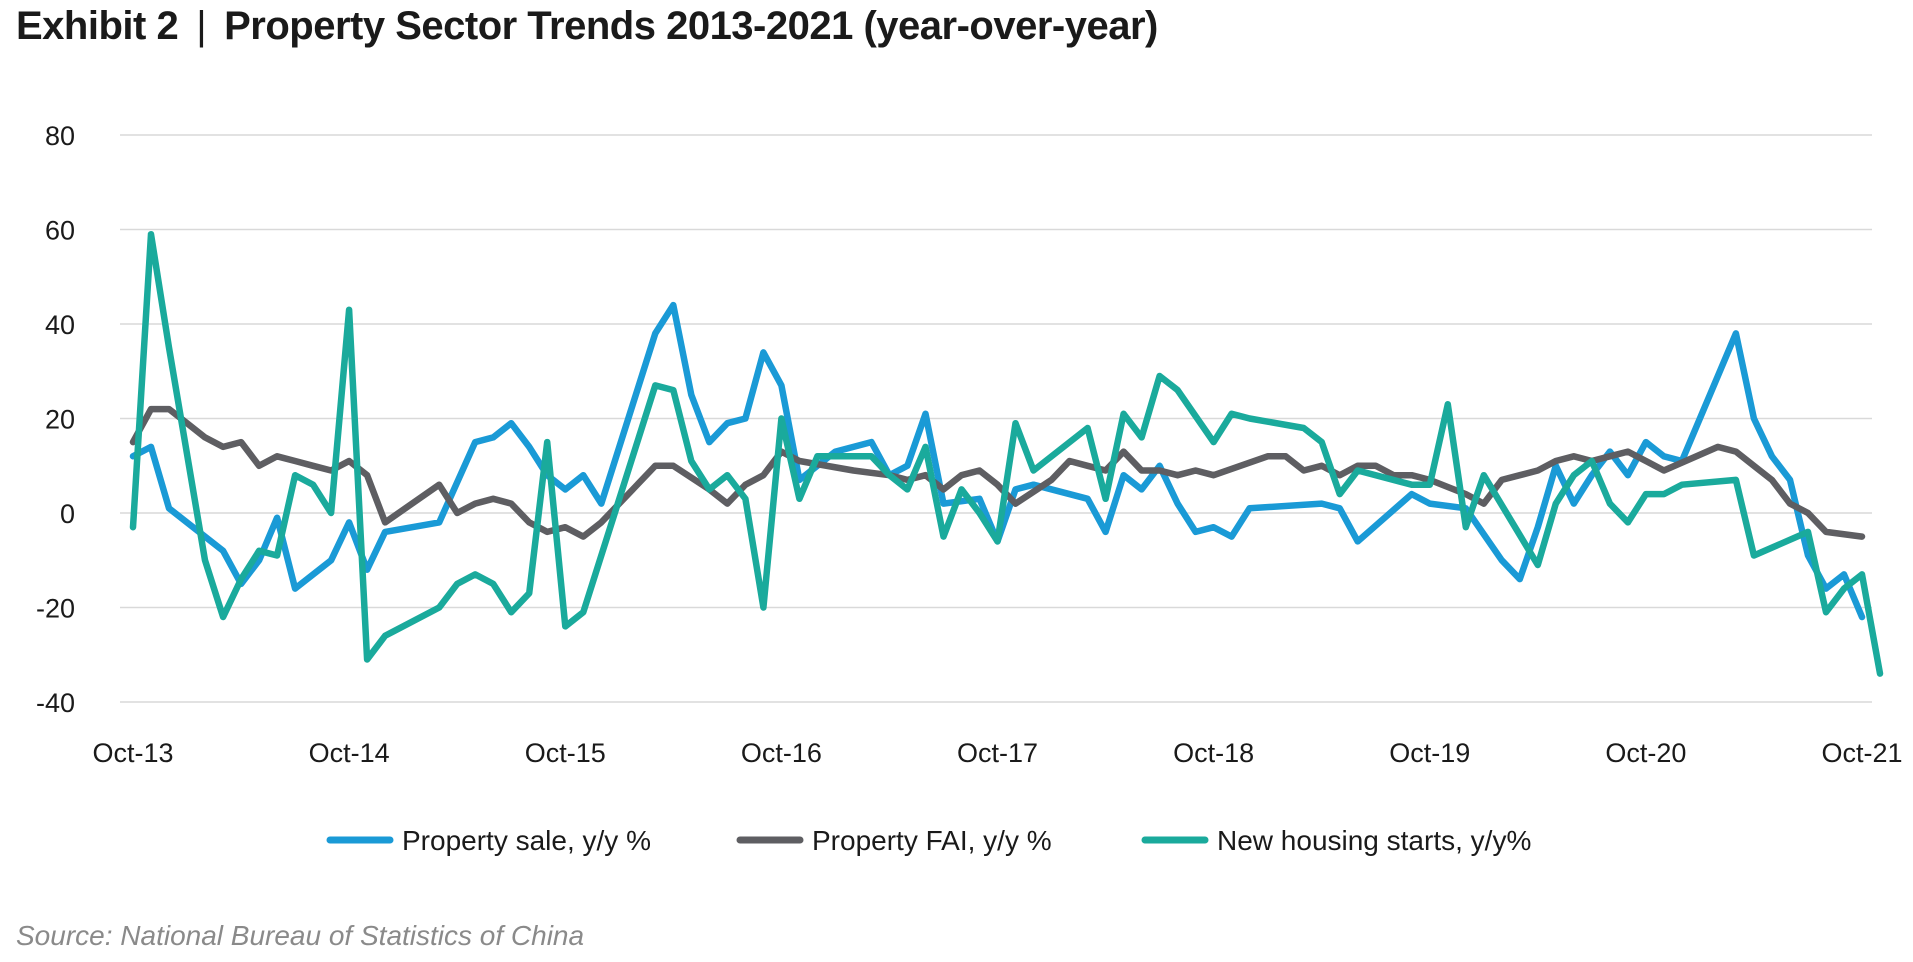 The width and height of the screenshot is (1913, 962). What do you see at coordinates (67, 514) in the screenshot?
I see `y-tick-label: 0` at bounding box center [67, 514].